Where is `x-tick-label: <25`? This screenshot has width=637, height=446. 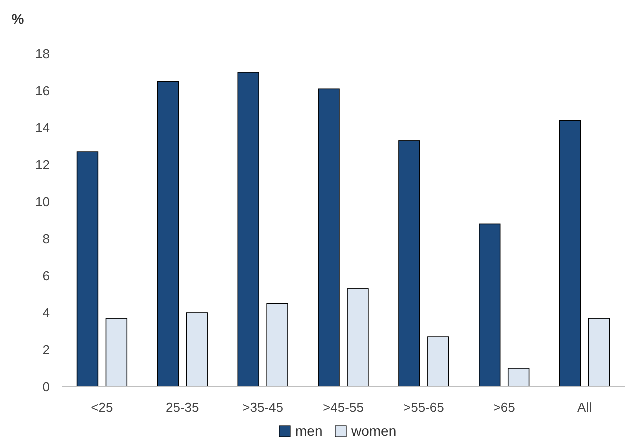
x-tick-label: <25 is located at coordinates (102, 407).